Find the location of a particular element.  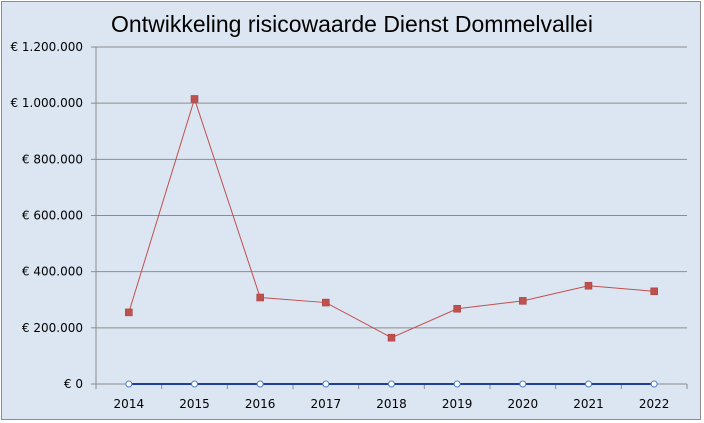

y-tick-label: € 600.000 is located at coordinates (52, 216).